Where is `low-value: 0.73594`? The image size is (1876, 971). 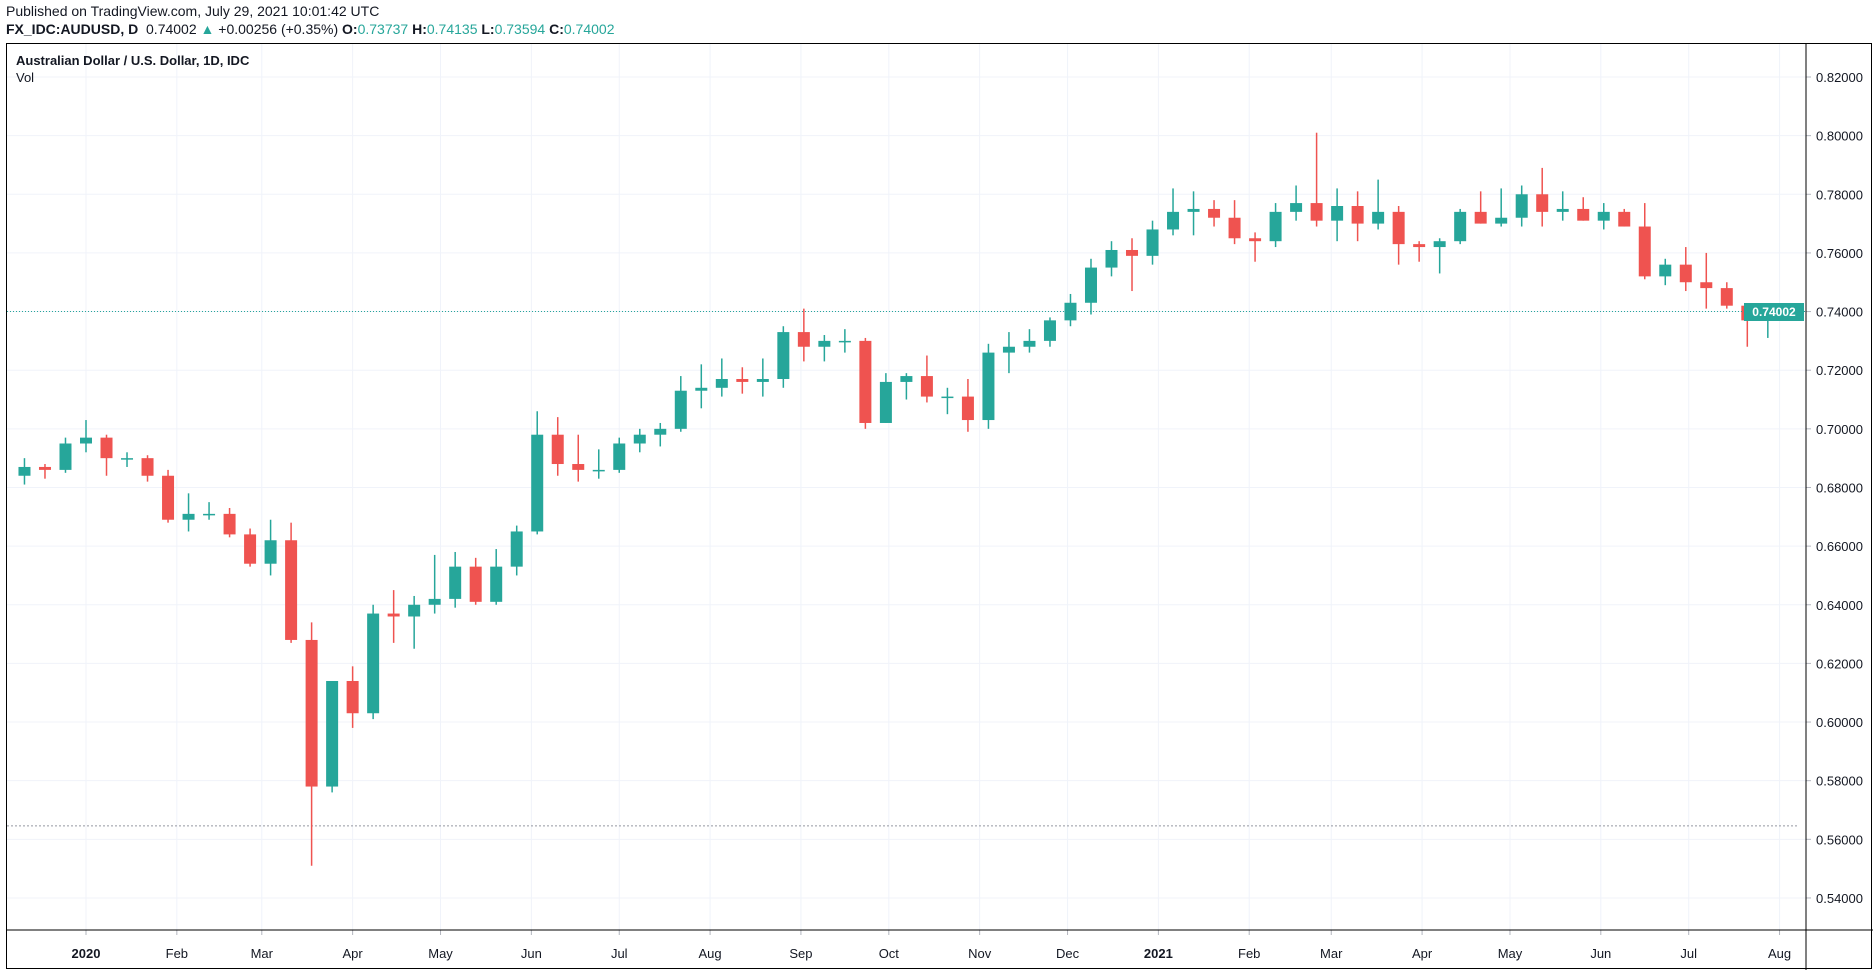 low-value: 0.73594 is located at coordinates (520, 29).